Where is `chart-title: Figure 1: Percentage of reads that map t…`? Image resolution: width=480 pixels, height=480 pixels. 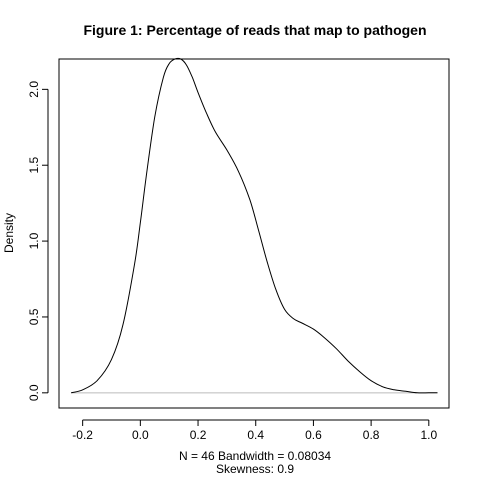
chart-title: Figure 1: Percentage of reads that map t… is located at coordinates (254, 30).